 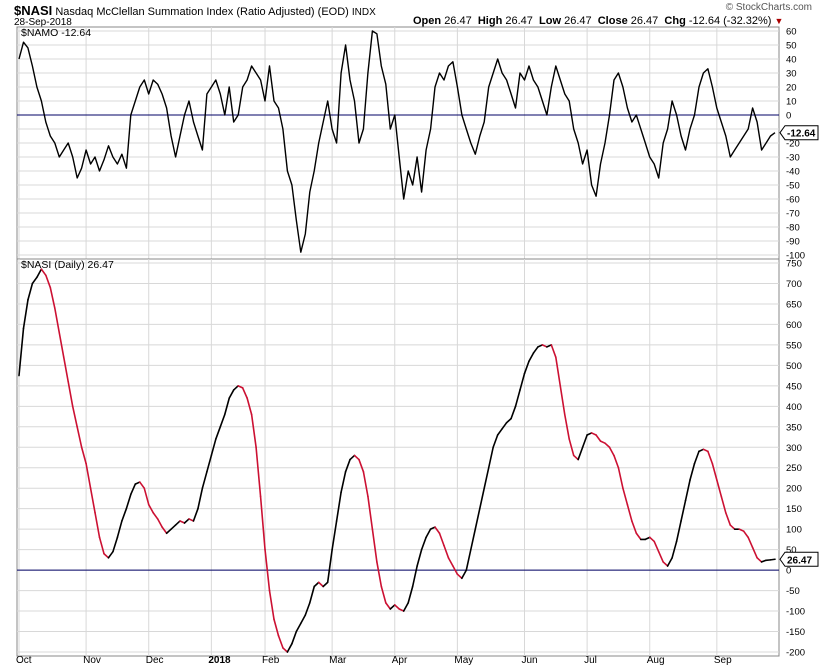 What do you see at coordinates (43, 22) in the screenshot?
I see `chart-date: 28-Sep-2018` at bounding box center [43, 22].